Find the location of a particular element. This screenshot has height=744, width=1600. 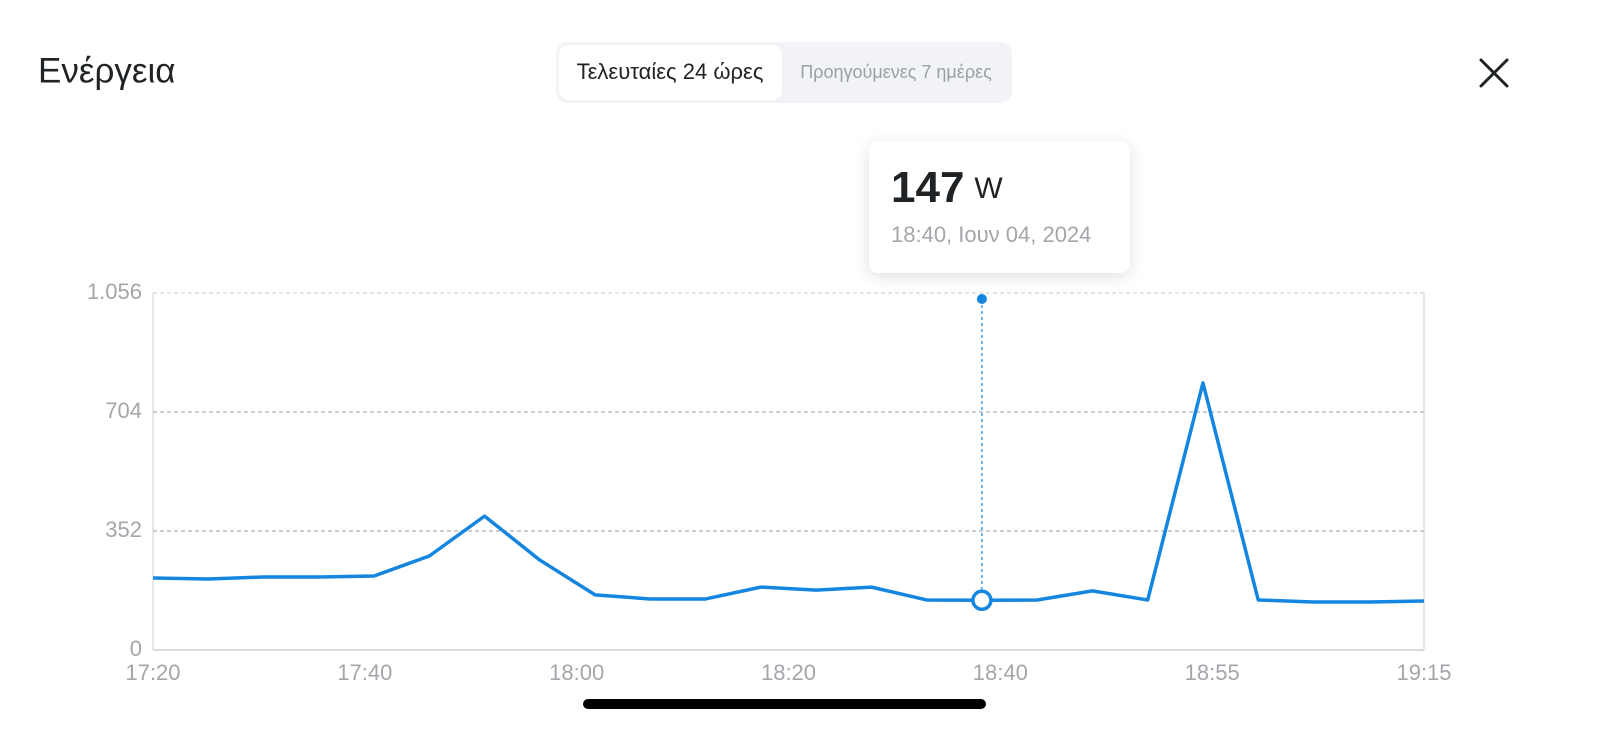

tab: Τελευταίες 24 ώρες is located at coordinates (670, 71).